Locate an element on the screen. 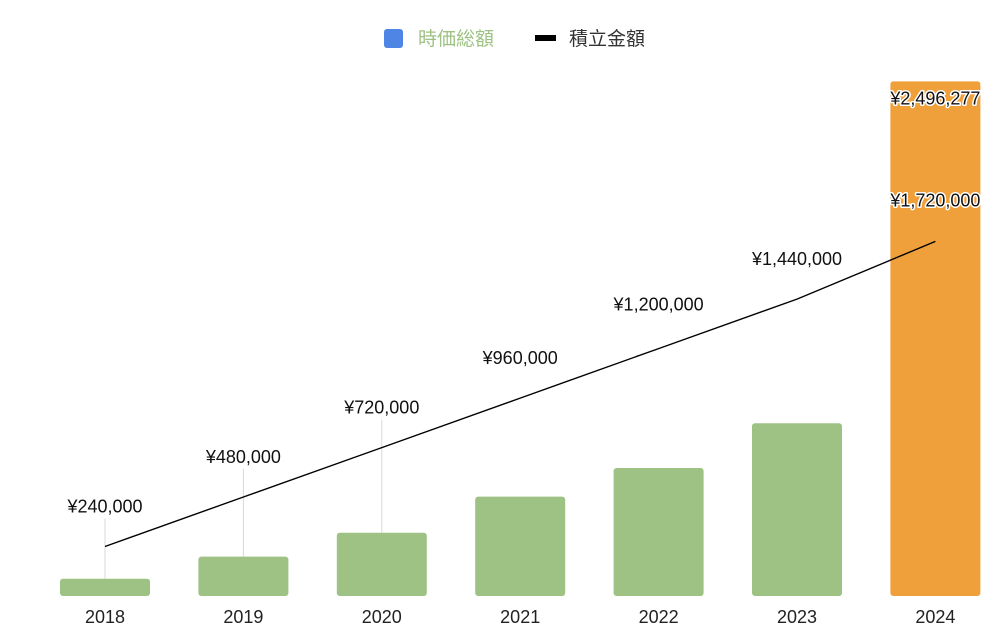 The image size is (1006, 643). legend-label-accumulated-amount: 積立金額 is located at coordinates (607, 39).